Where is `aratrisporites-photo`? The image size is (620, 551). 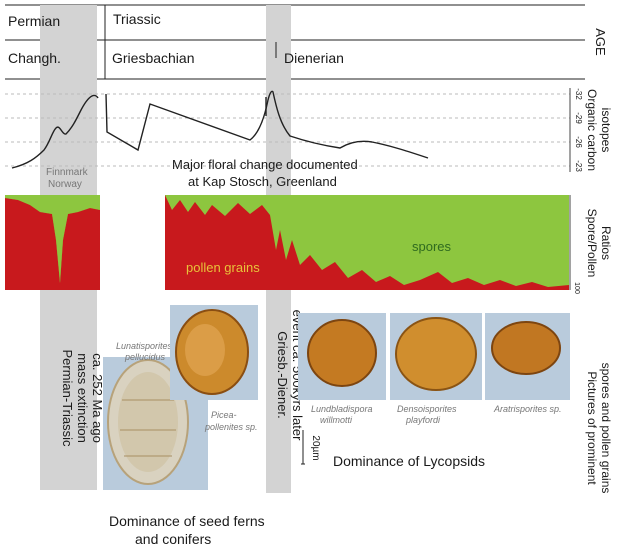 aratrisporites-photo is located at coordinates (527, 356).